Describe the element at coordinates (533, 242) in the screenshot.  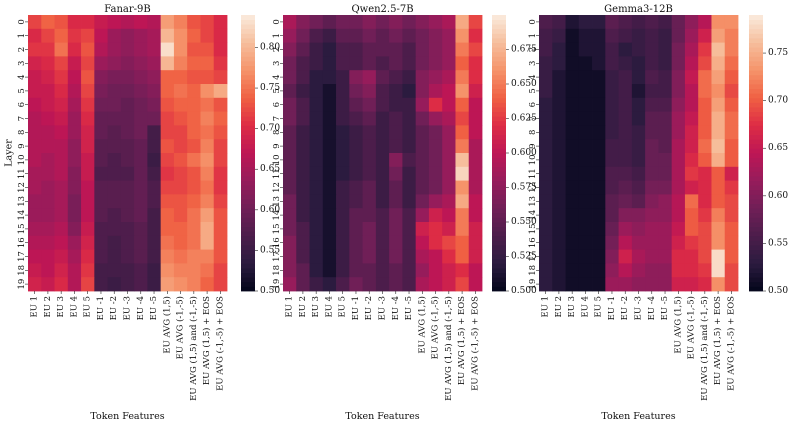
I see `y-tick-label: 16` at that location.